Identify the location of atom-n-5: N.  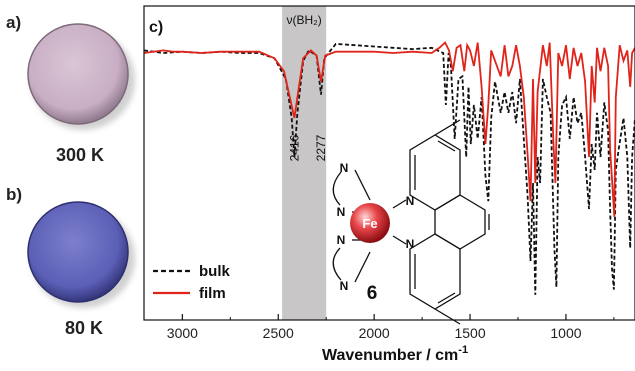
(410, 201).